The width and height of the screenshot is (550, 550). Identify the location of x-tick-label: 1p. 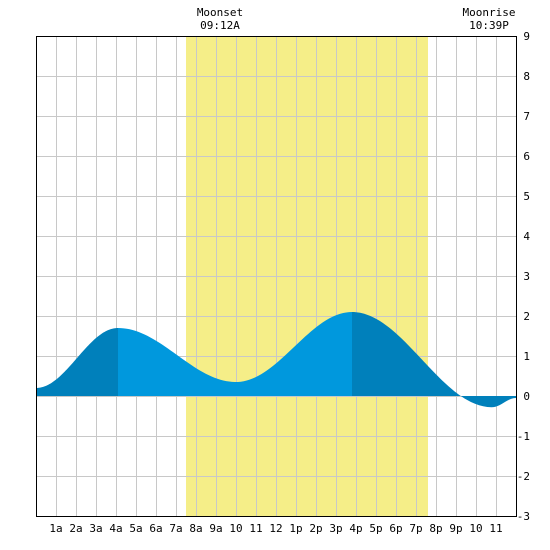
(295, 528).